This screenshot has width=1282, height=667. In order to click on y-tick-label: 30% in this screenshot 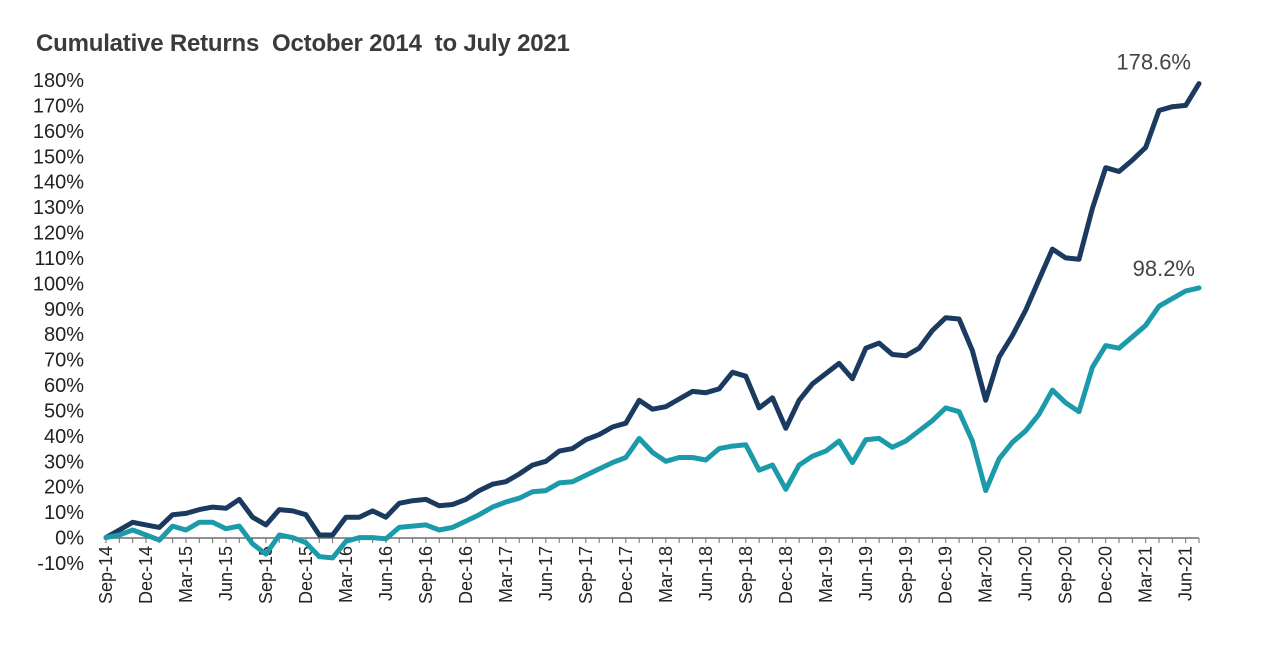, I will do `click(64, 462)`.